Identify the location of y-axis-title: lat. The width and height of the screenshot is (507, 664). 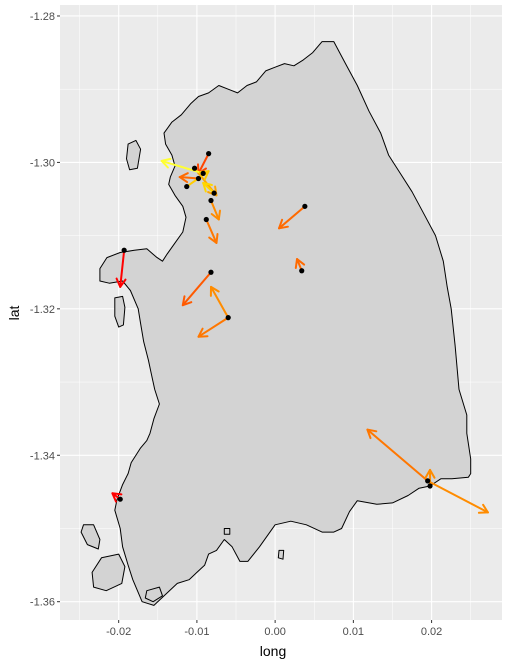
(14, 313).